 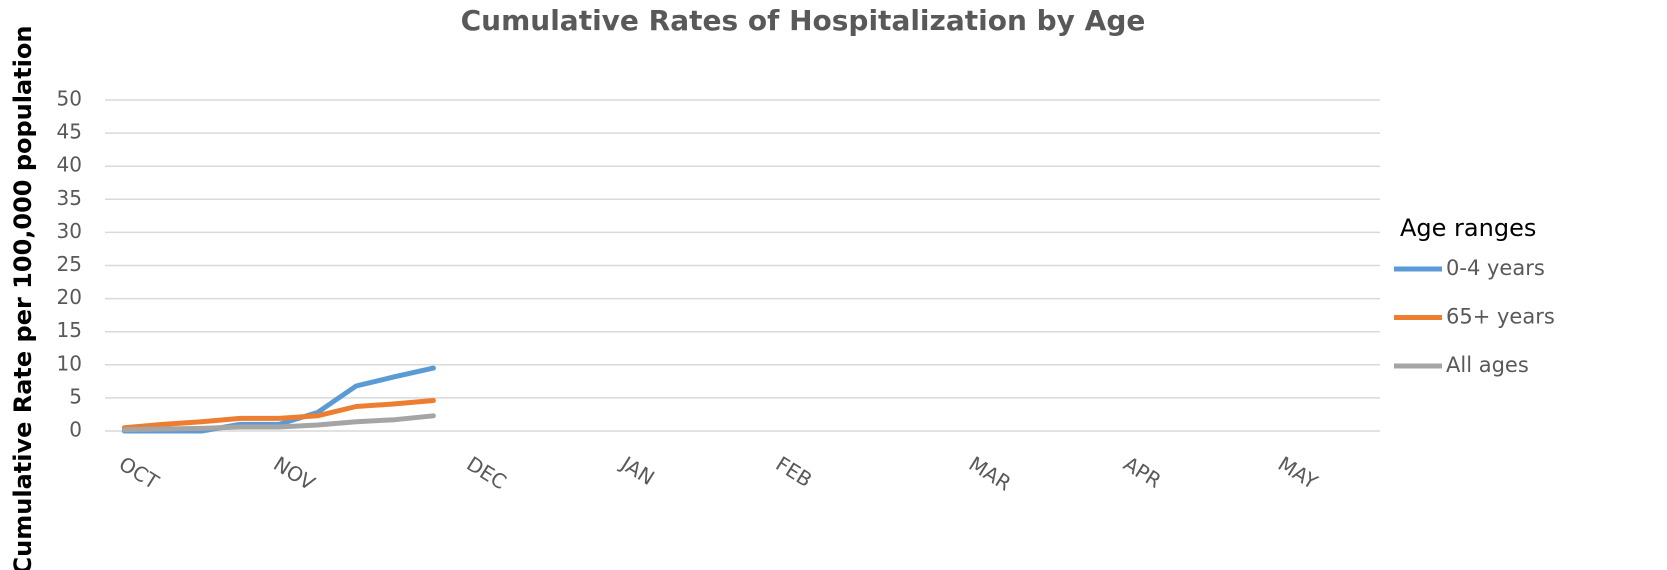 What do you see at coordinates (1142, 472) in the screenshot?
I see `x-tick-label: APR` at bounding box center [1142, 472].